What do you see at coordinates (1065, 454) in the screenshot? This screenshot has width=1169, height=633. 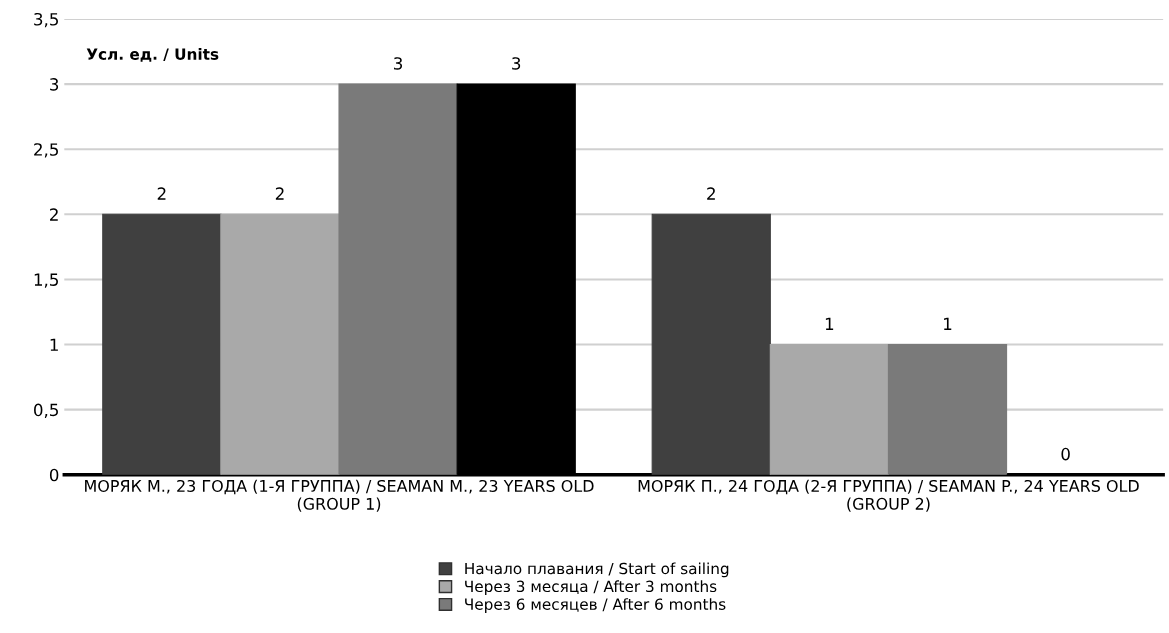 I see `data-label: 0` at bounding box center [1065, 454].